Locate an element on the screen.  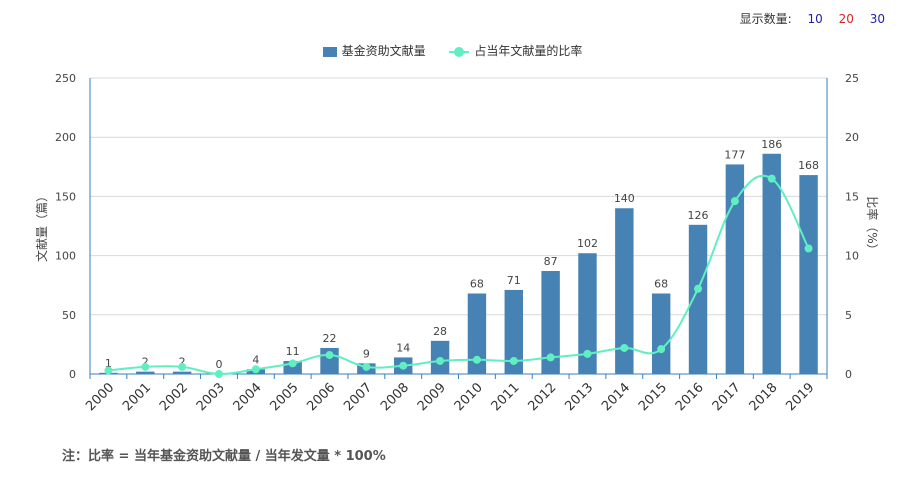
x-tick-label: 2015 is located at coordinates (653, 397).